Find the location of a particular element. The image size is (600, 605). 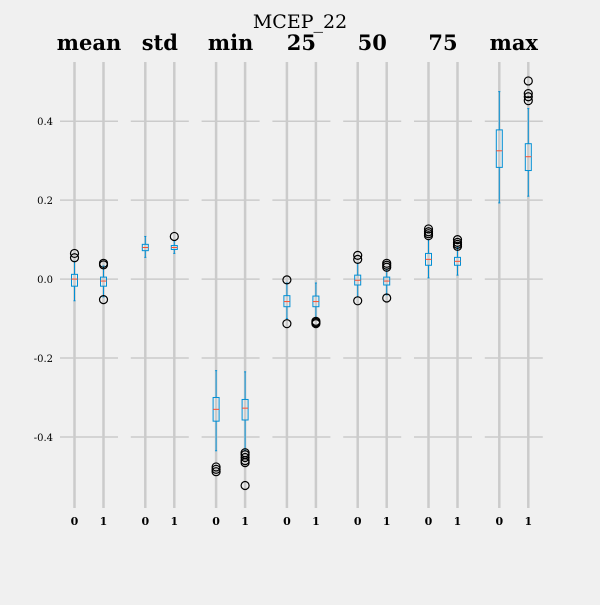

y-tick-label: 0.2 is located at coordinates (45, 201).